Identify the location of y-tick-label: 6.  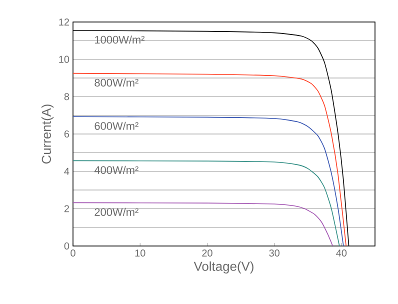
(67, 134).